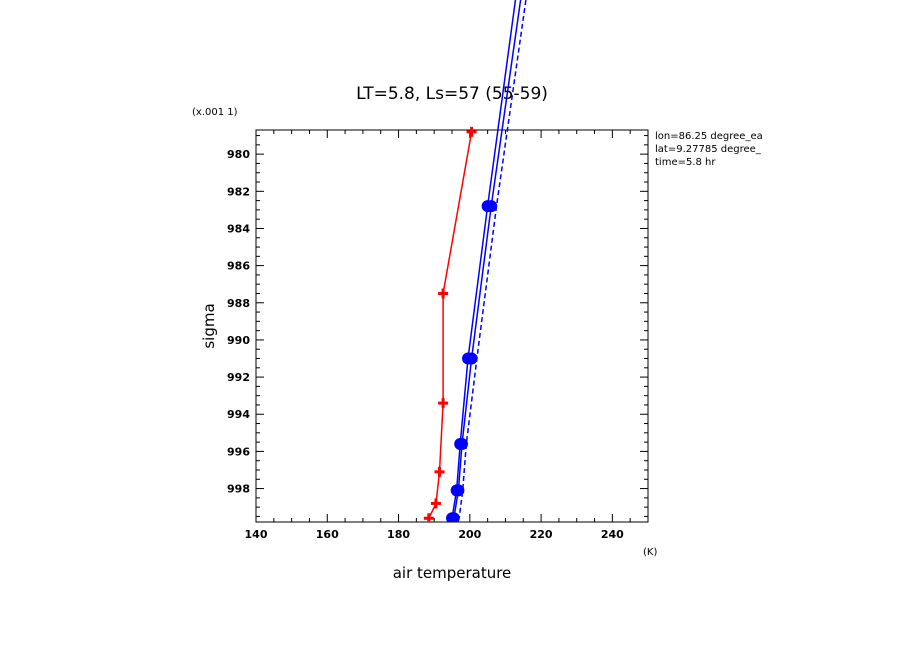 This screenshot has width=904, height=654. What do you see at coordinates (612, 534) in the screenshot?
I see `x-tick-label: 240` at bounding box center [612, 534].